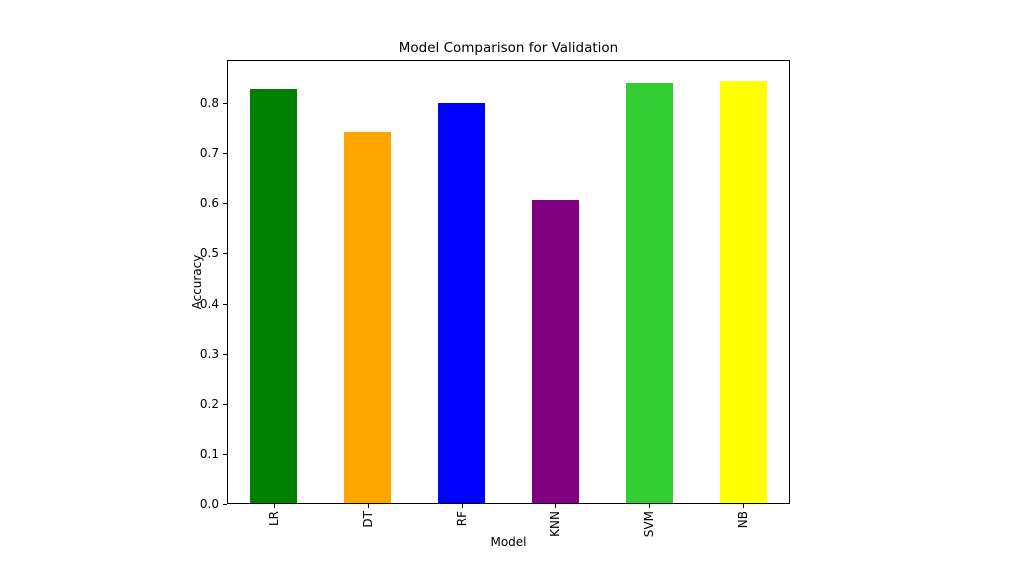 The image size is (1026, 567). Describe the element at coordinates (274, 295) in the screenshot. I see `bar-LR` at that location.